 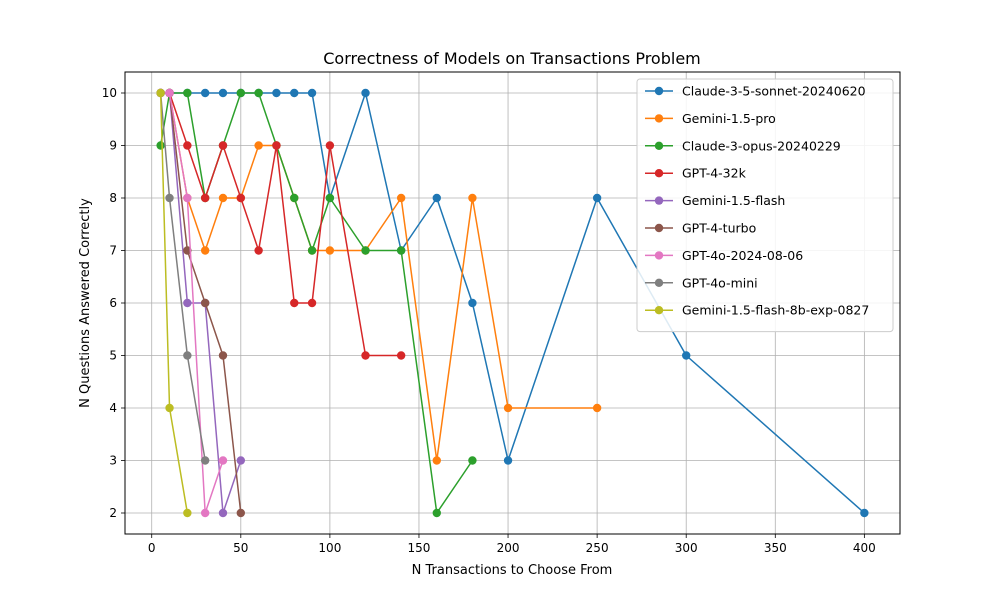 What do you see at coordinates (864, 548) in the screenshot?
I see `x-tick-label: 400` at bounding box center [864, 548].